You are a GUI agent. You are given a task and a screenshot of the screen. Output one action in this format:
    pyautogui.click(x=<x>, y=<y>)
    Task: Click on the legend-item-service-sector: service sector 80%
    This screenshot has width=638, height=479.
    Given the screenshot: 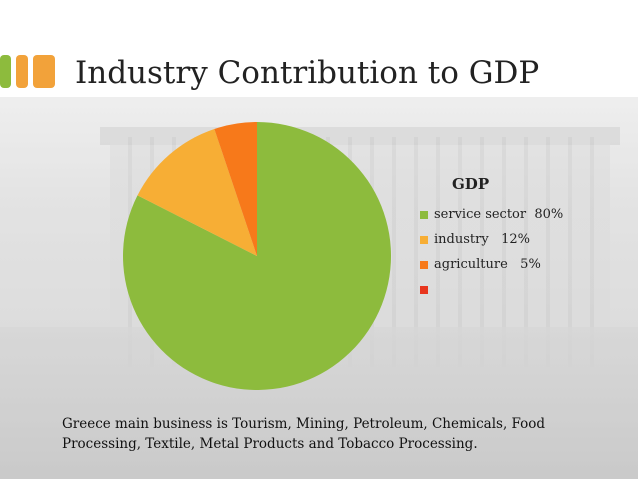 What is the action you would take?
    pyautogui.click(x=491, y=214)
    